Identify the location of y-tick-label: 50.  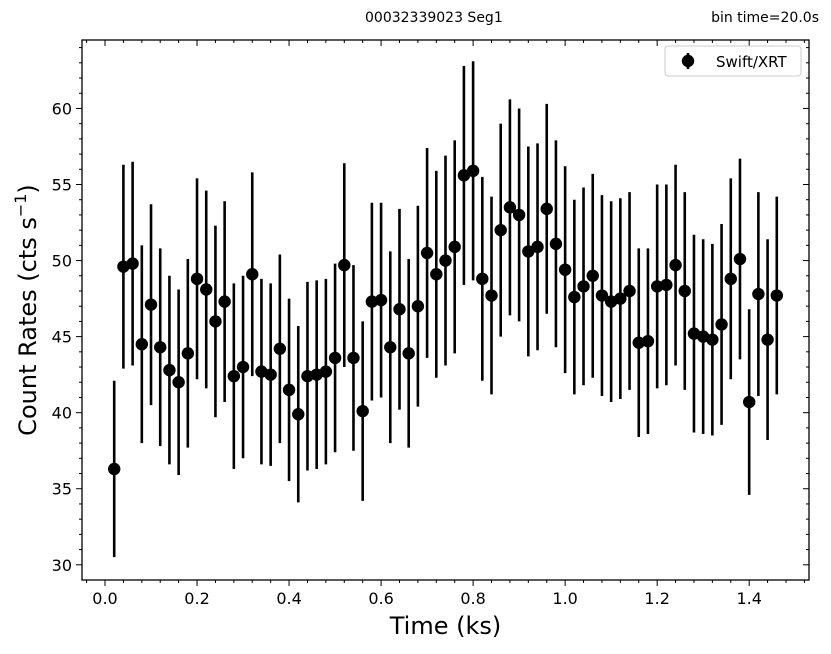
(62, 261).